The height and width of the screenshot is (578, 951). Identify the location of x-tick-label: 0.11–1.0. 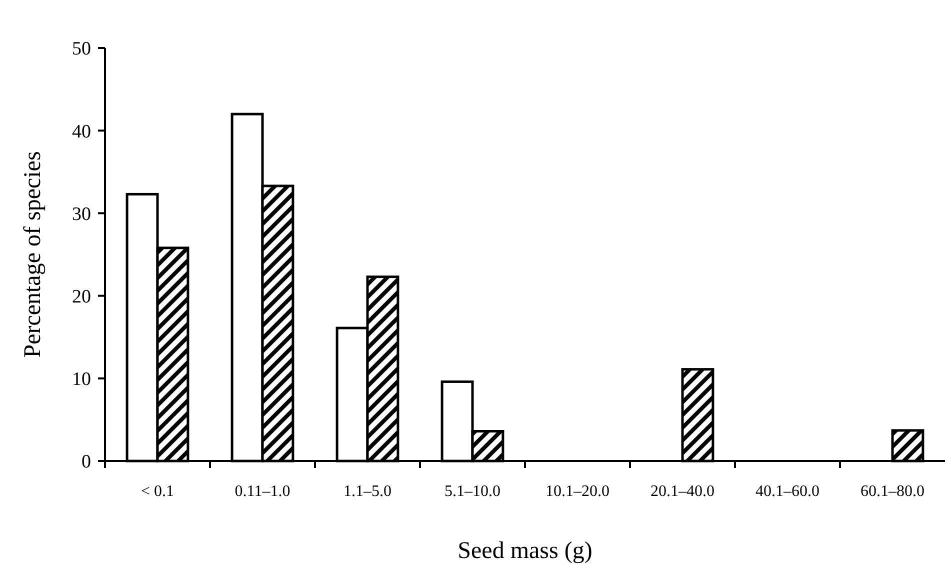
(262, 491).